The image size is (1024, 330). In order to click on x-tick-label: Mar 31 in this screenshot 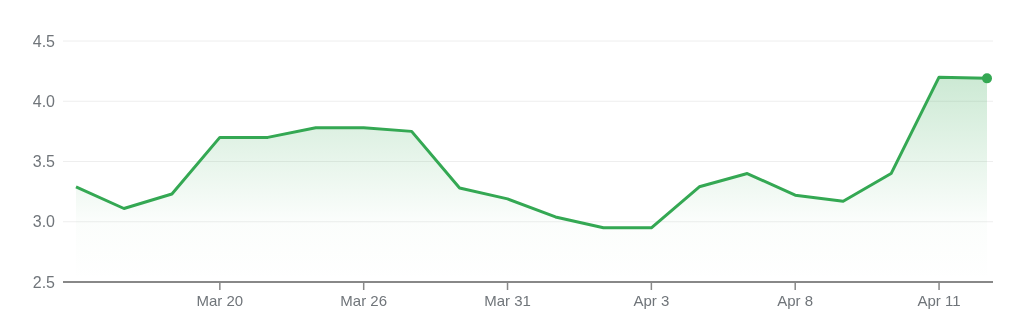, I will do `click(507, 300)`.